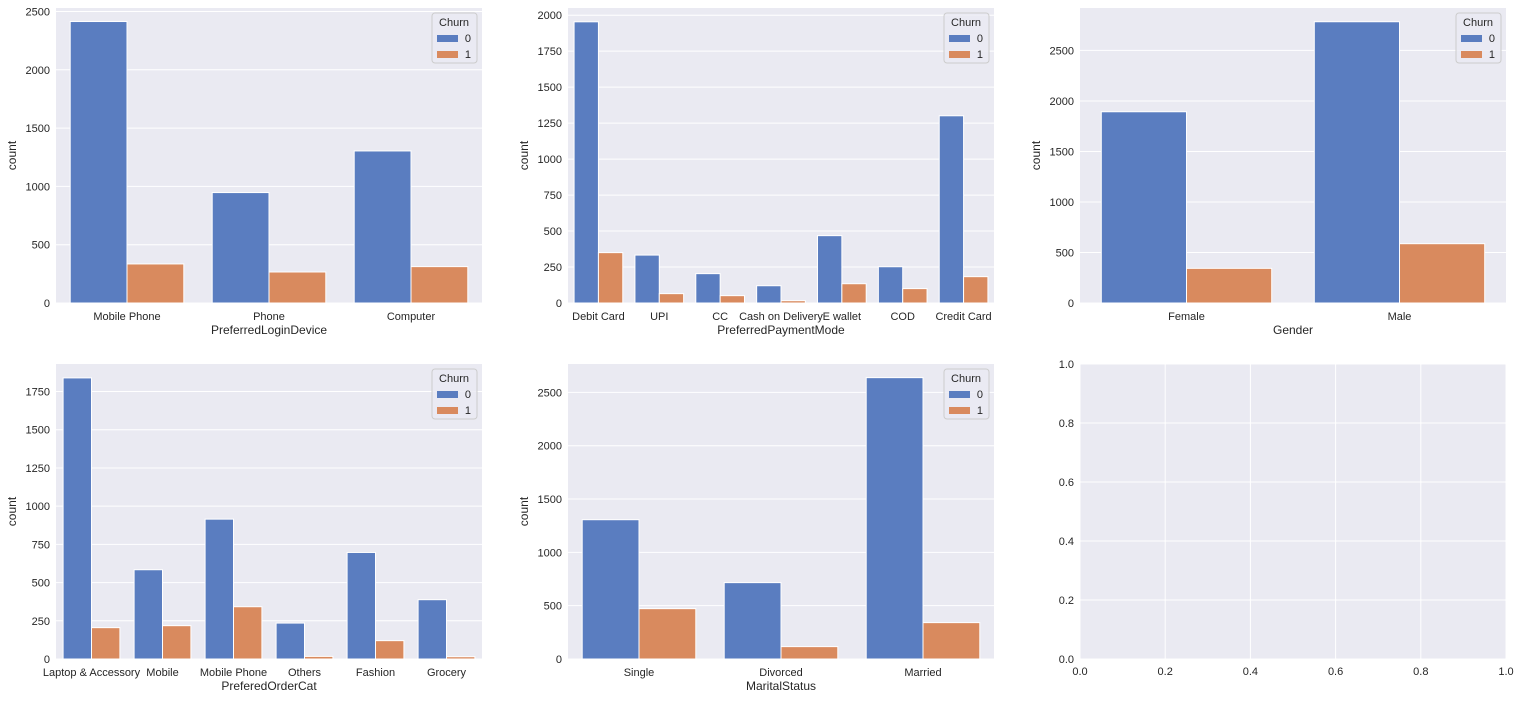 Image resolution: width=1520 pixels, height=705 pixels. What do you see at coordinates (553, 268) in the screenshot?
I see `y-tick-label: 250` at bounding box center [553, 268].